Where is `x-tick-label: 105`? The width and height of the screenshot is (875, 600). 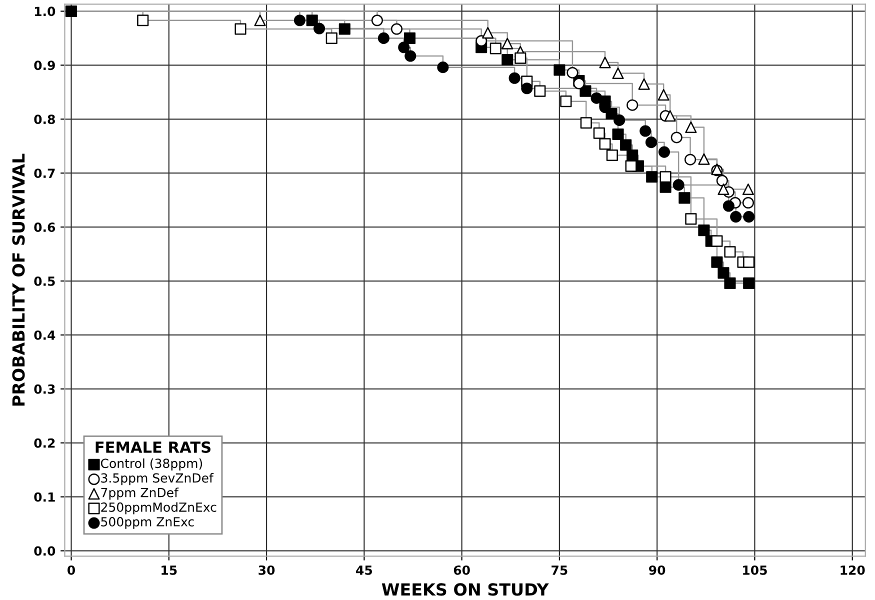 x-tick-label: 105 is located at coordinates (755, 570).